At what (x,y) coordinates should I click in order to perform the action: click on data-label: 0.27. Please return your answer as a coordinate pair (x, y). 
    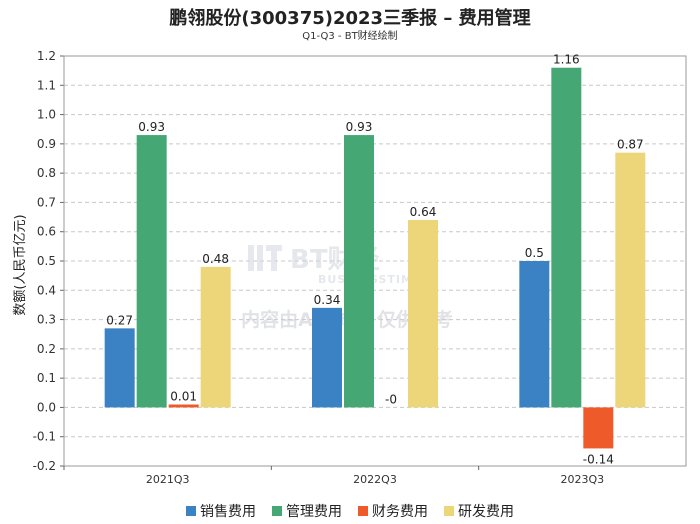
    Looking at the image, I should click on (119, 320).